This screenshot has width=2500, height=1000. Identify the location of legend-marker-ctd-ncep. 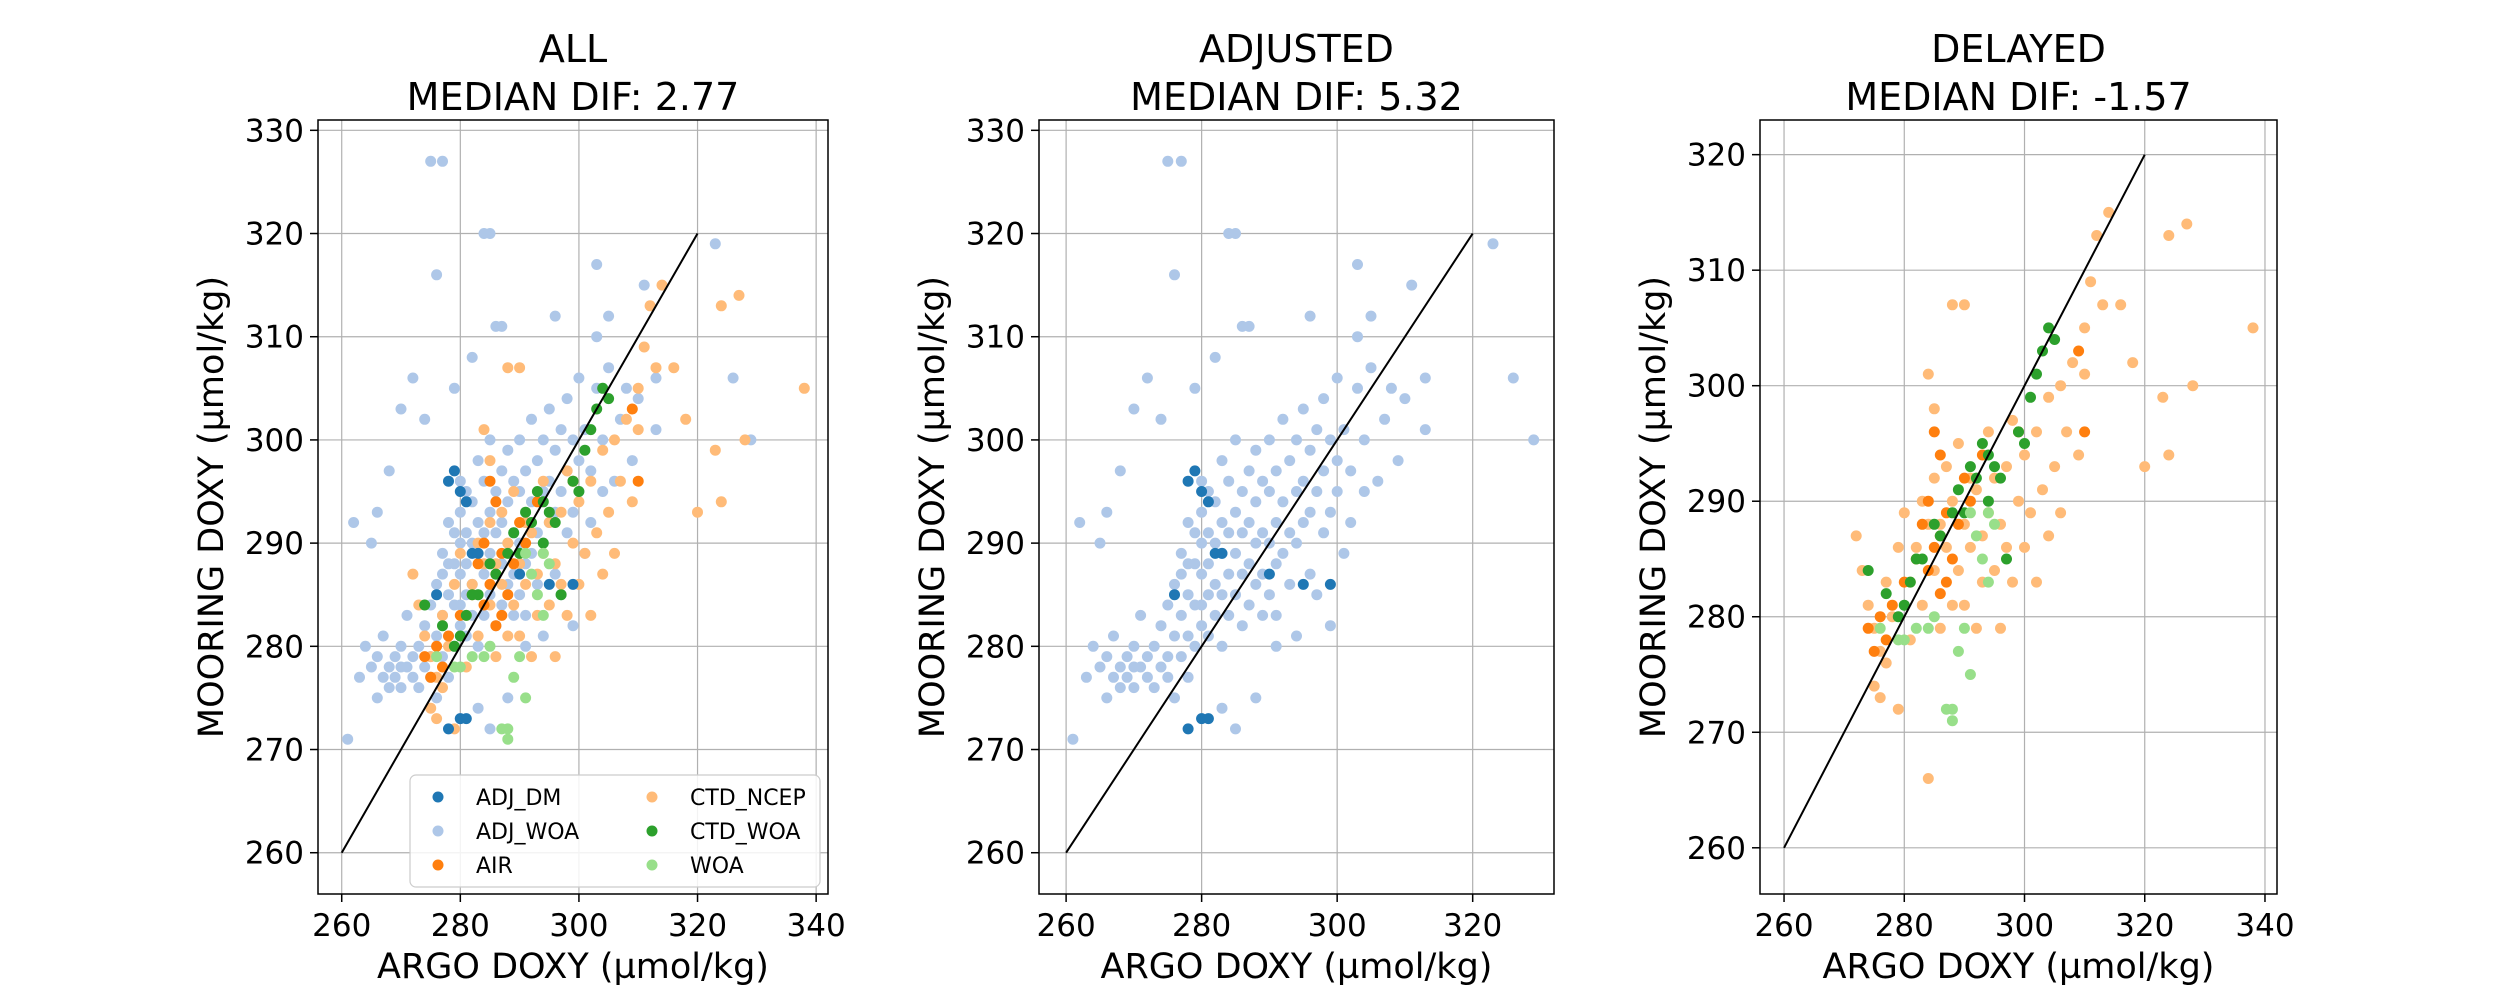
(652, 797).